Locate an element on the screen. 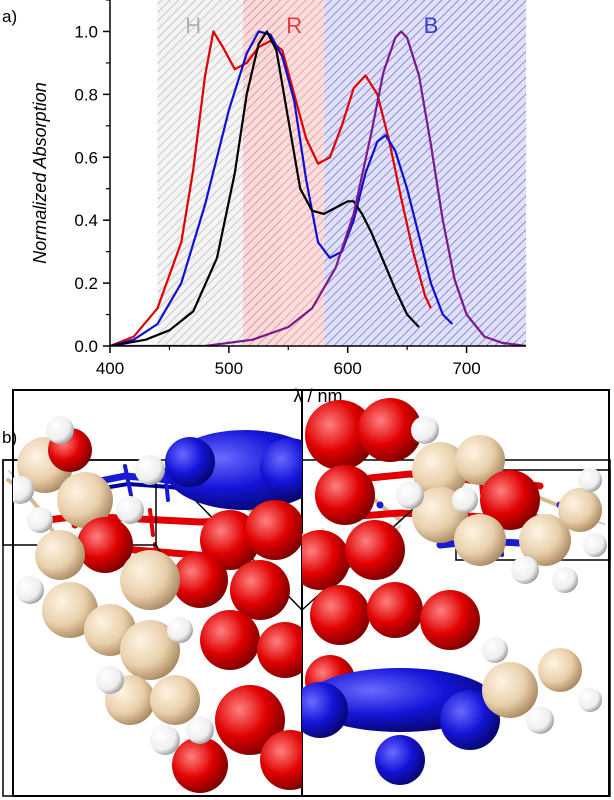 The width and height of the screenshot is (614, 800). y-tick-label: 0.0 is located at coordinates (86, 346).